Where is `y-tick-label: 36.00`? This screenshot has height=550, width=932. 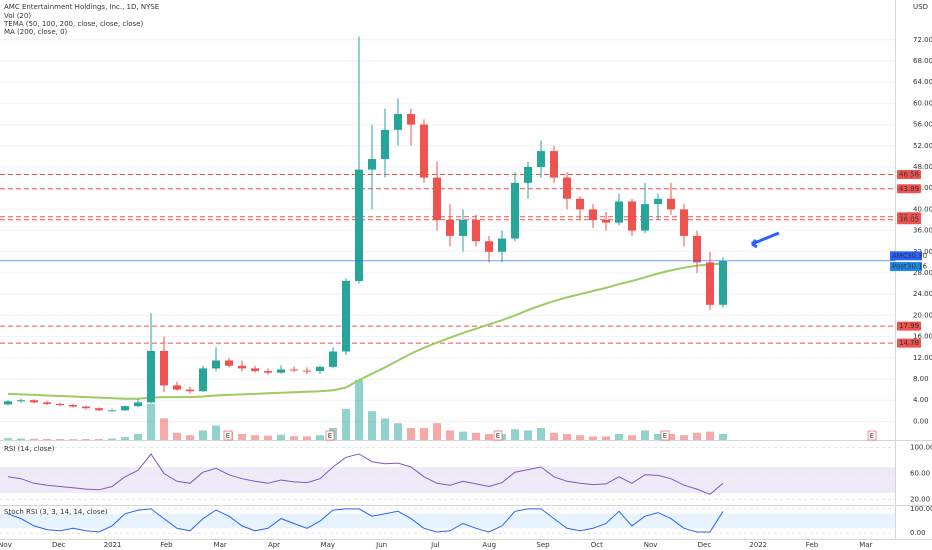 y-tick-label: 36.00 is located at coordinates (922, 231).